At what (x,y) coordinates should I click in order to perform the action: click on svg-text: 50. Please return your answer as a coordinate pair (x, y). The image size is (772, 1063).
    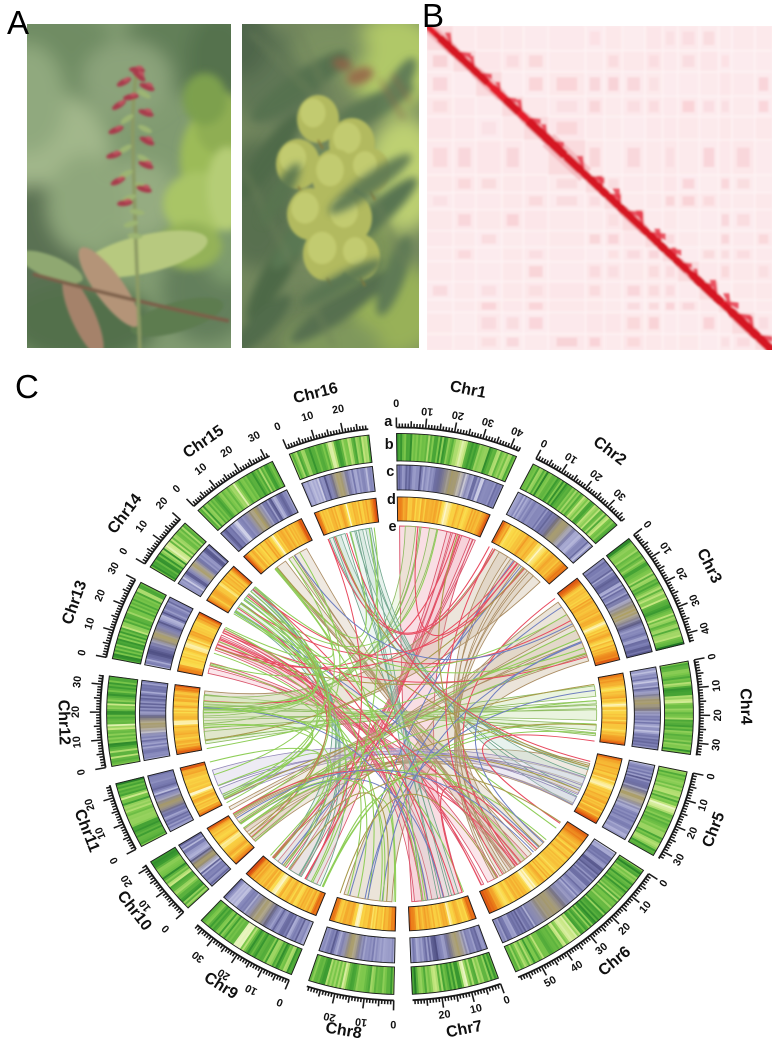
    Looking at the image, I should click on (550, 982).